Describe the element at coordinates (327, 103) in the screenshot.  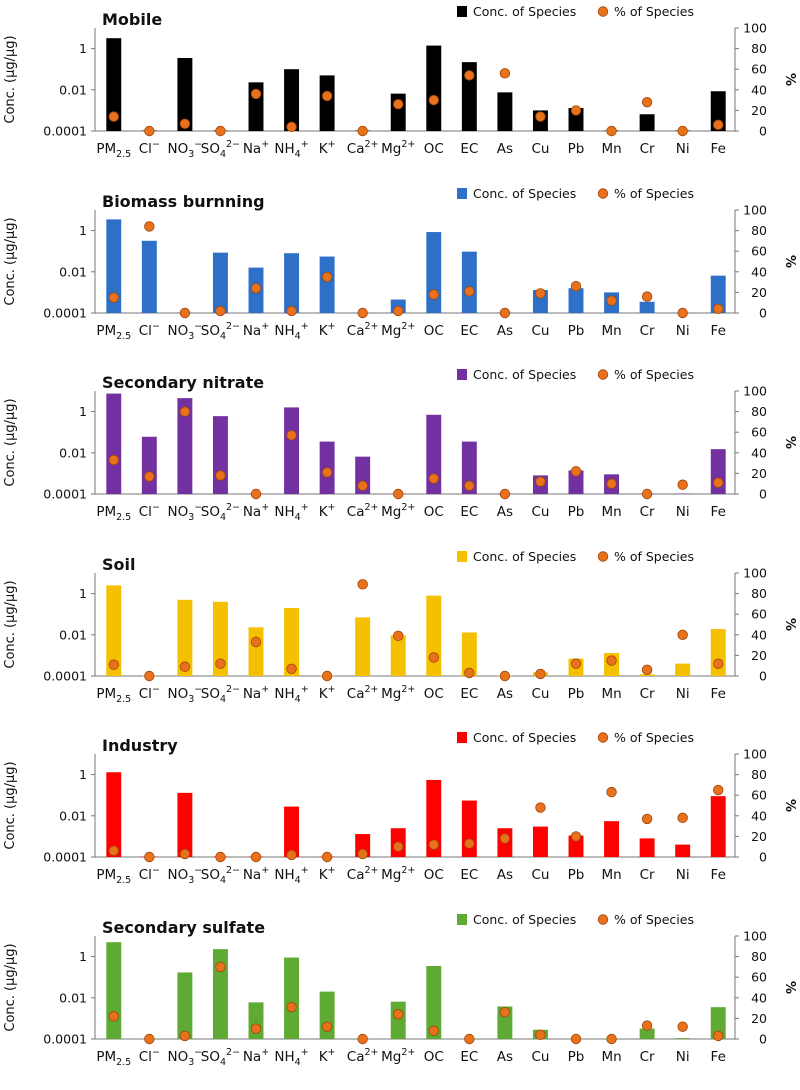
I see `bar-K+` at that location.